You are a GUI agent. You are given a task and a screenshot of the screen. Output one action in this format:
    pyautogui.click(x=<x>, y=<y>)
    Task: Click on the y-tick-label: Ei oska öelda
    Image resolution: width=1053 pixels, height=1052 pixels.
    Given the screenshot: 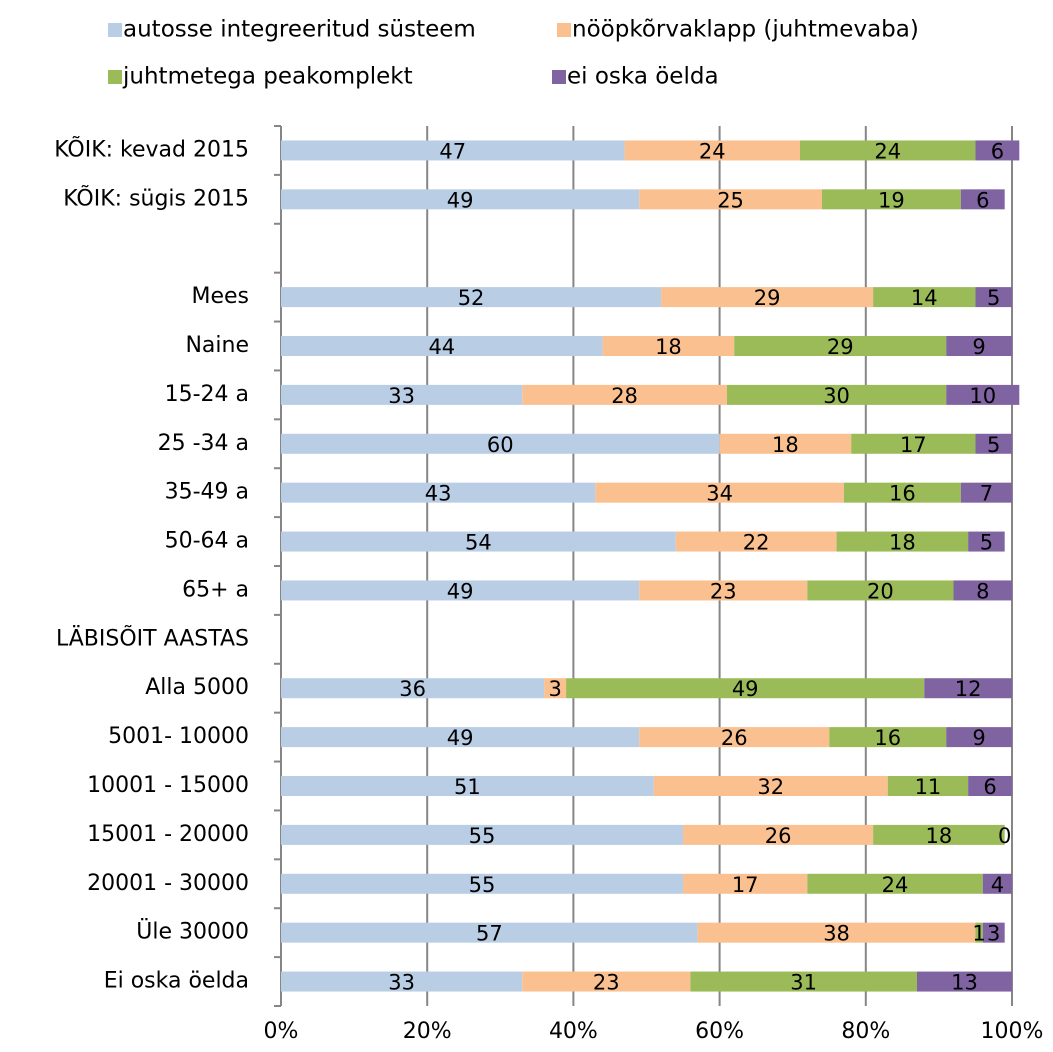 What is the action you would take?
    pyautogui.click(x=176, y=981)
    